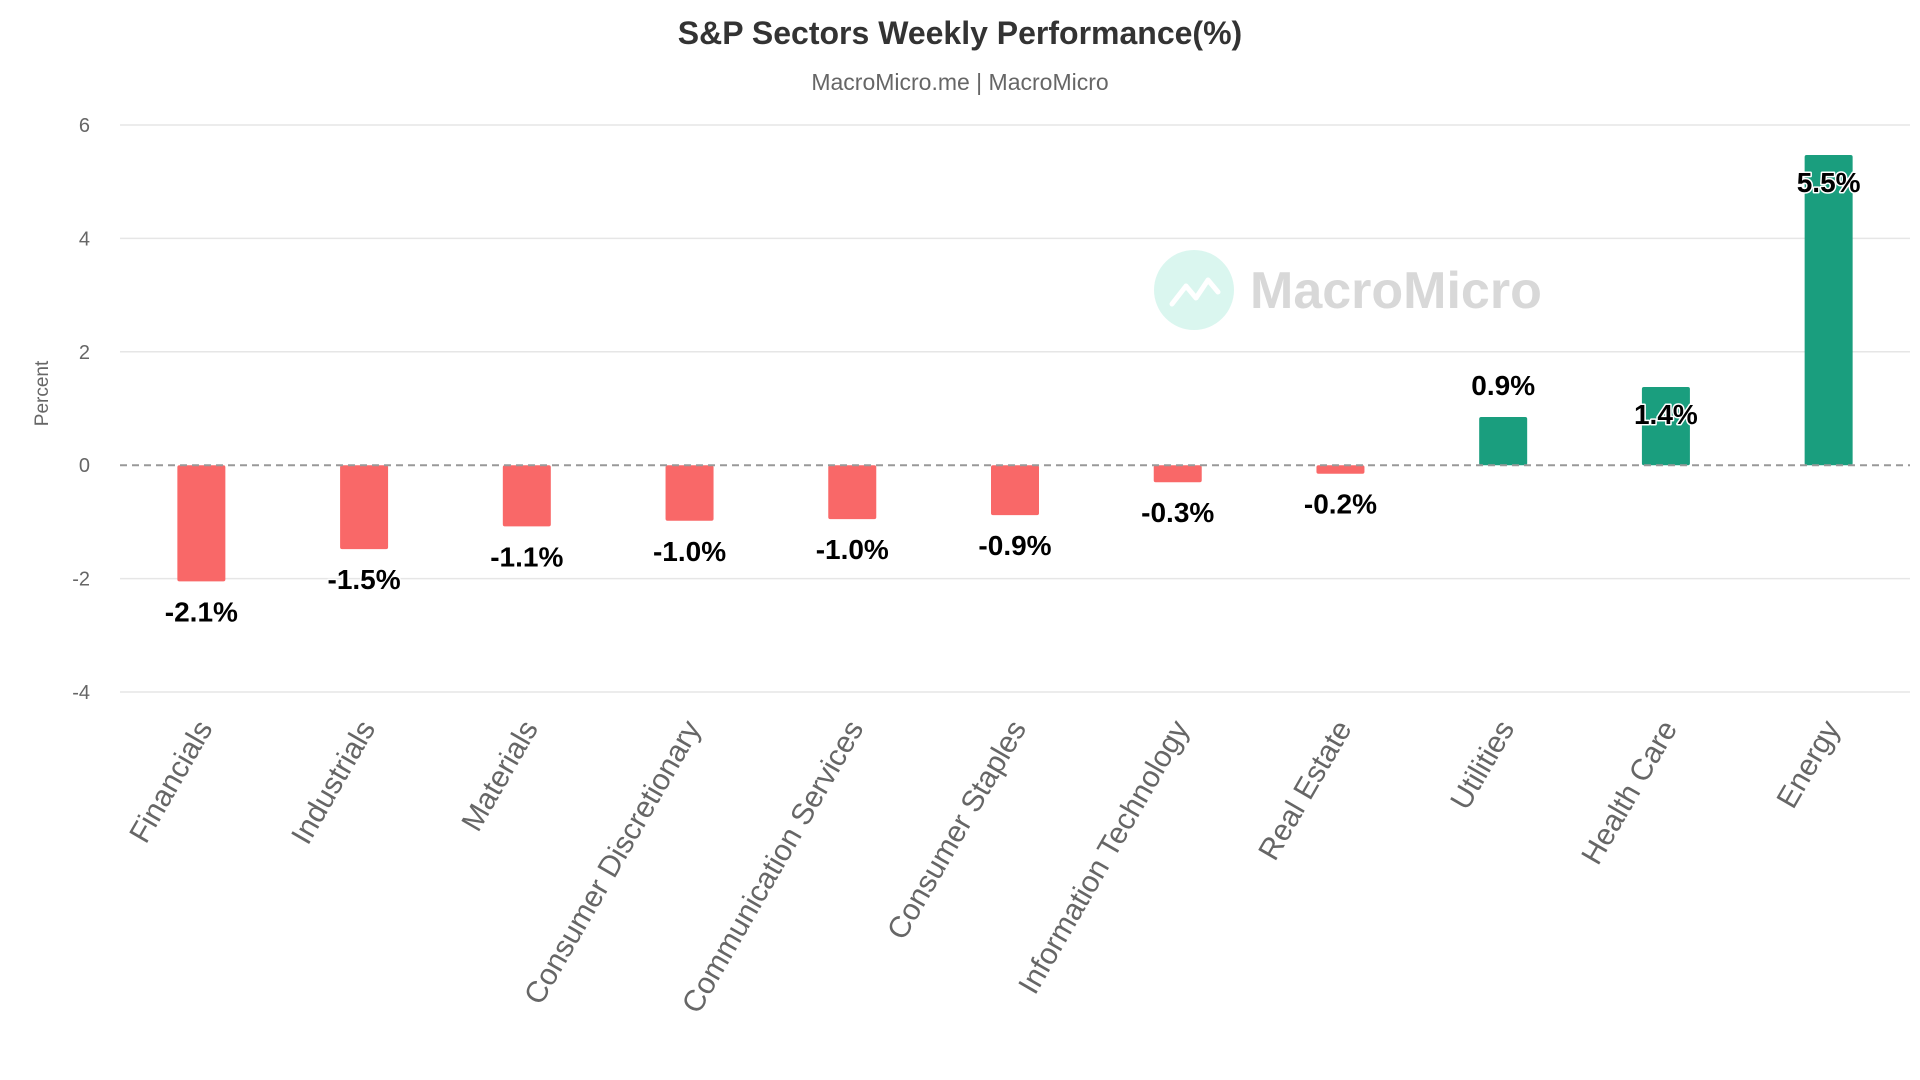 This screenshot has height=1080, width=1920. What do you see at coordinates (364, 579) in the screenshot?
I see `data-label: -1.5%` at bounding box center [364, 579].